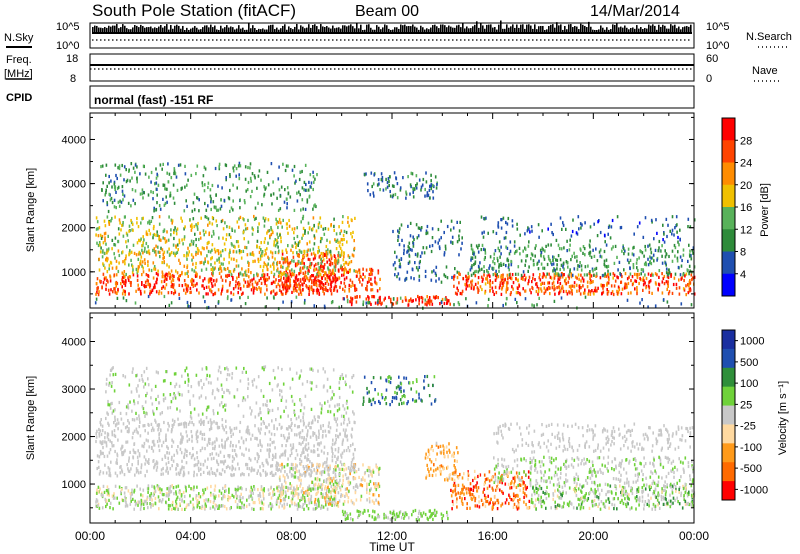 This screenshot has width=800, height=554. What do you see at coordinates (398, 36) in the screenshot?
I see `noise-panel: N.Sky 10^5 10^0 10^5 10^0 N.Search` at bounding box center [398, 36].